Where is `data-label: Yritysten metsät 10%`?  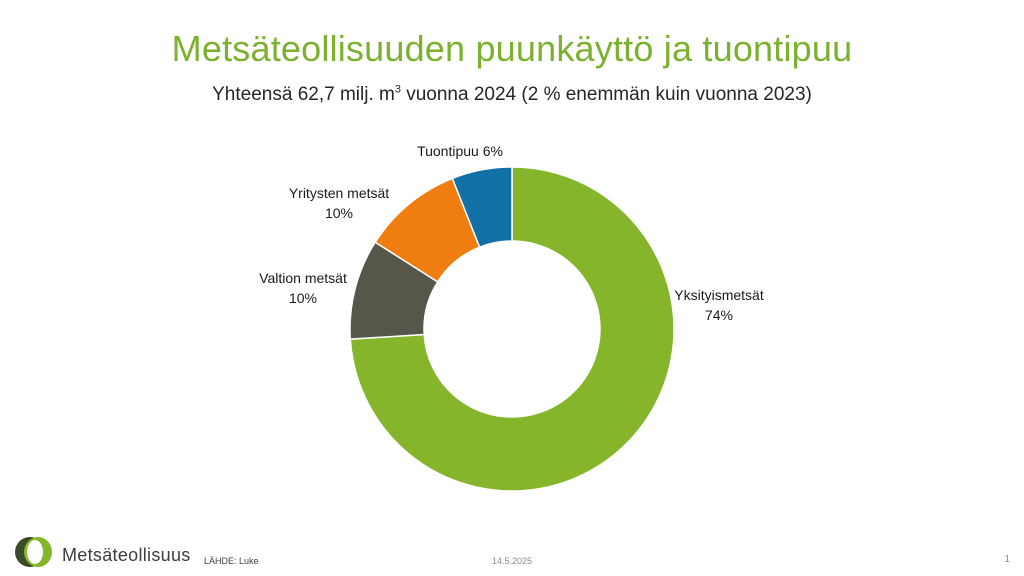
data-label: Yritysten metsät 10% is located at coordinates (339, 203).